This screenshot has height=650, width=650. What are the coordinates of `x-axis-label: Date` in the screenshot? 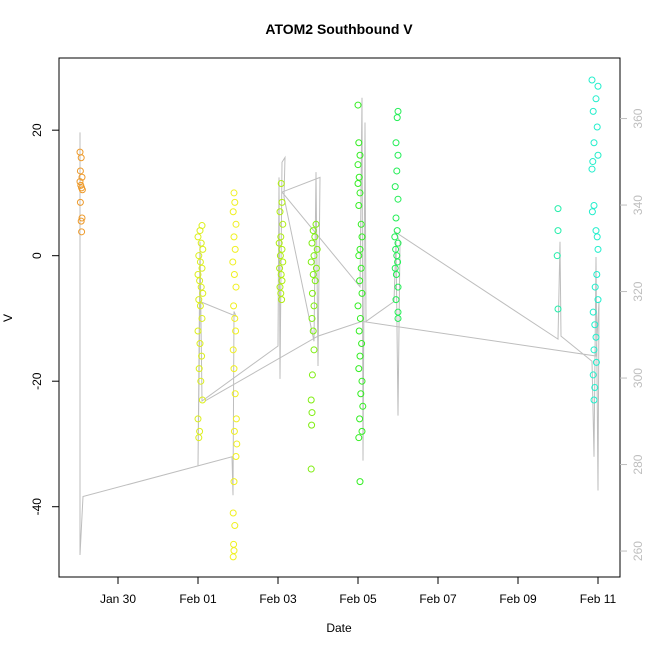 It's located at (339, 628).